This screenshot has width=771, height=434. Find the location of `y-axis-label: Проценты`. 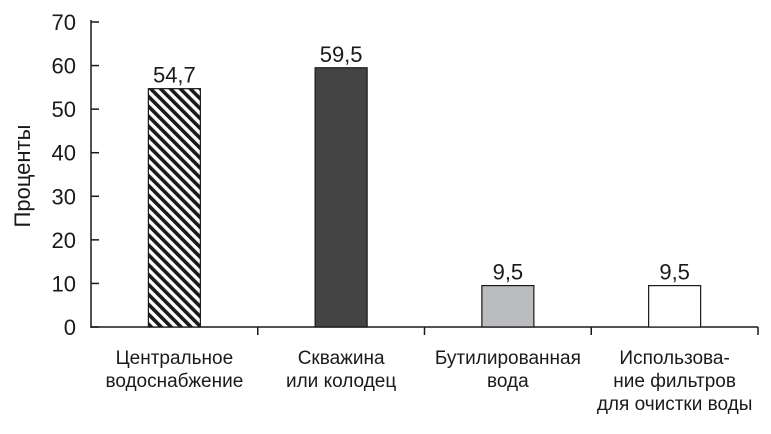

y-axis-label: Проценты is located at coordinates (22, 176).